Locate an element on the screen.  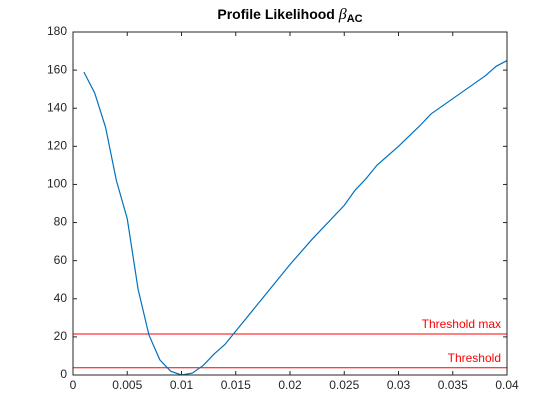
title-subscript: AC is located at coordinates (355, 19).